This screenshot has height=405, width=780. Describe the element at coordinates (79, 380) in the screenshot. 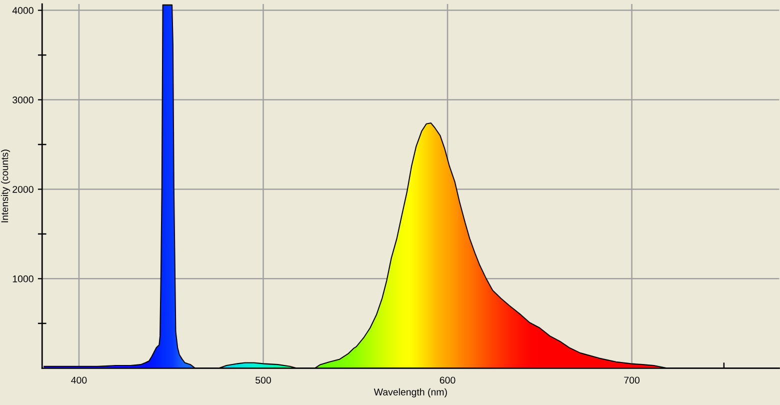

I see `x-tick-label: 400` at that location.